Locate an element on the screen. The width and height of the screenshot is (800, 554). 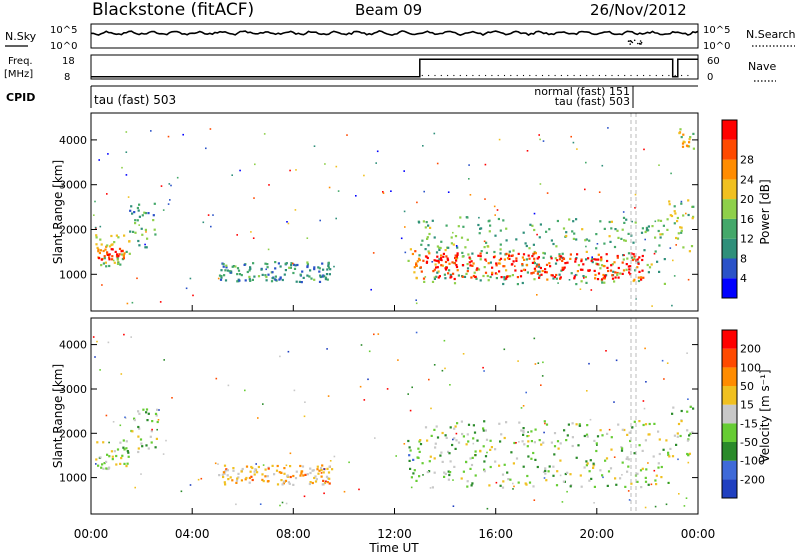
colorbar-tick-label: 16 is located at coordinates (747, 219).